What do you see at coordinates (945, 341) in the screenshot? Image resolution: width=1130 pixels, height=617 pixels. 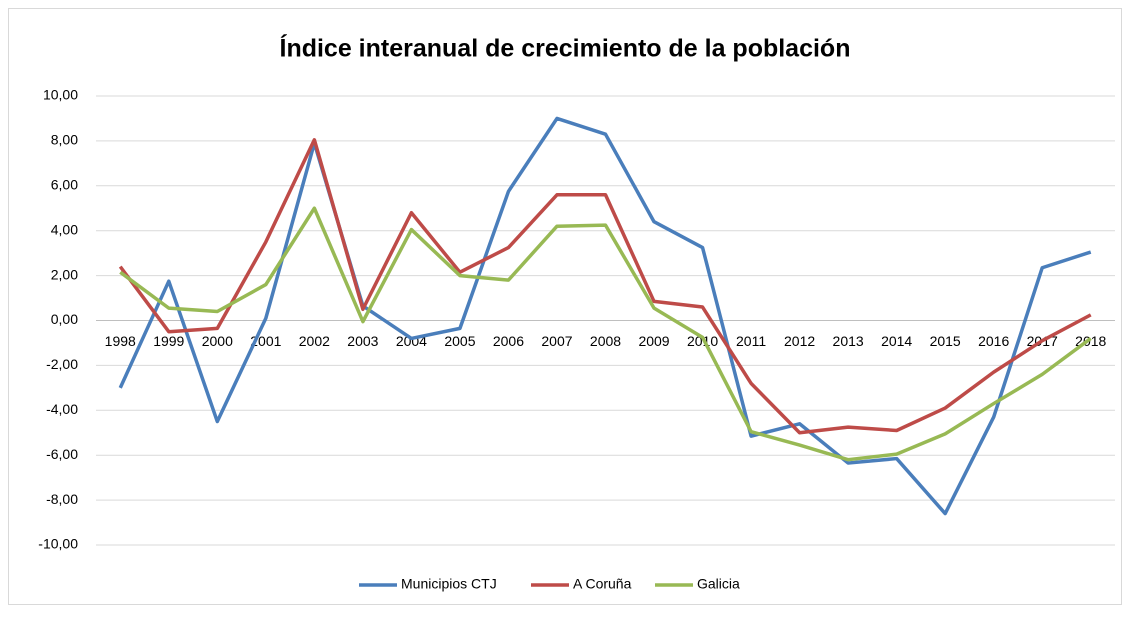 I see `x-tick-label: 2015` at bounding box center [945, 341].